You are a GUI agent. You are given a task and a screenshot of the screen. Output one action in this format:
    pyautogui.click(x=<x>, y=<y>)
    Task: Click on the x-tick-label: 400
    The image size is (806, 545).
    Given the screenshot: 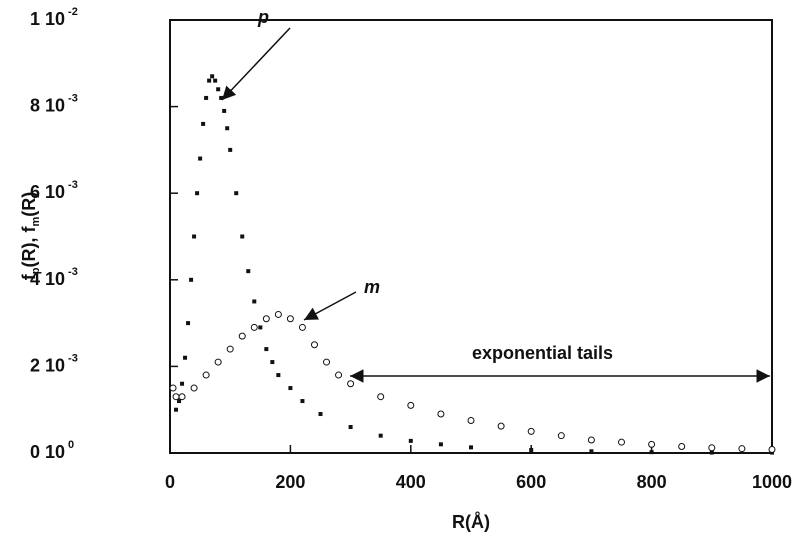 What is the action you would take?
    pyautogui.click(x=411, y=482)
    